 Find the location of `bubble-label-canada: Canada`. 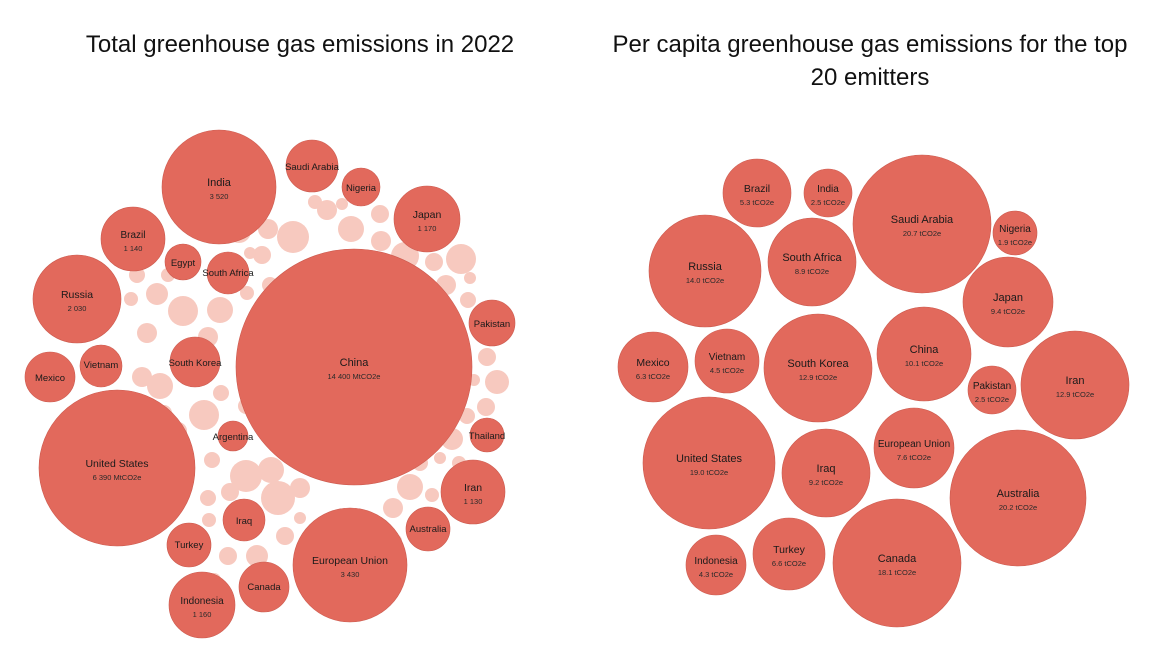

bubble-label-canada: Canada is located at coordinates (264, 587).